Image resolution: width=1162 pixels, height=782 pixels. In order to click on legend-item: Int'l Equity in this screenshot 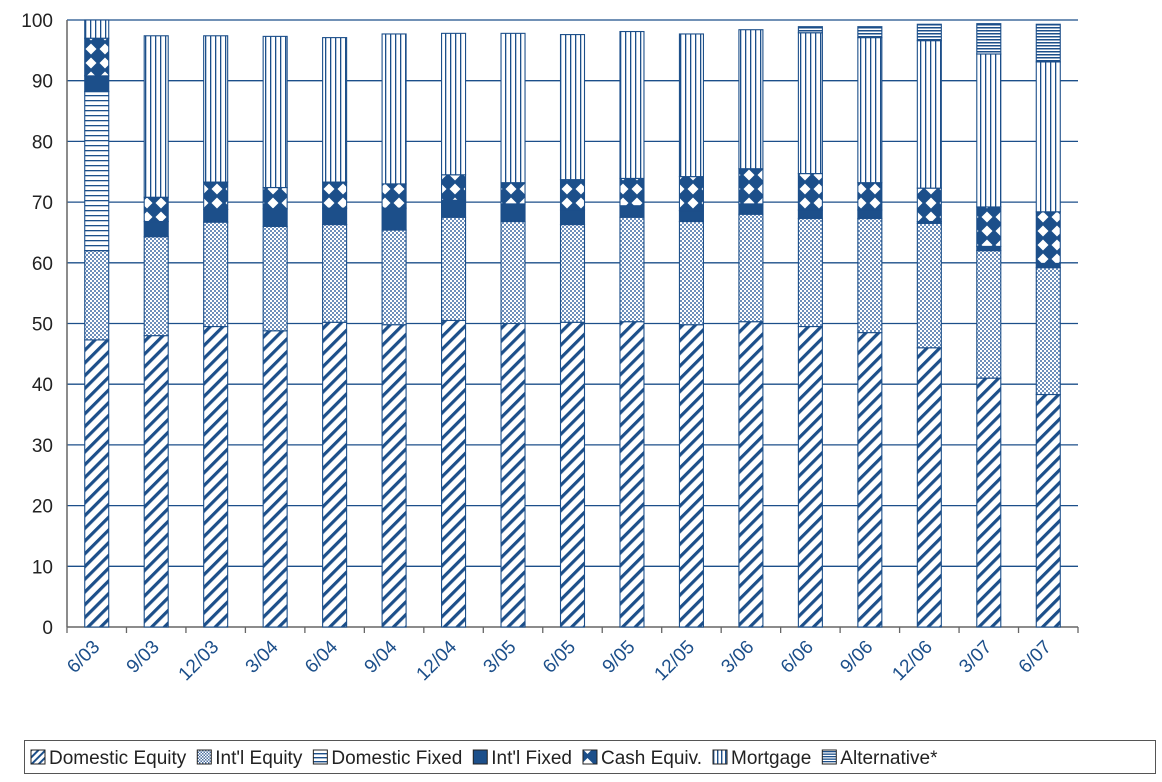, I will do `click(249, 758)`.